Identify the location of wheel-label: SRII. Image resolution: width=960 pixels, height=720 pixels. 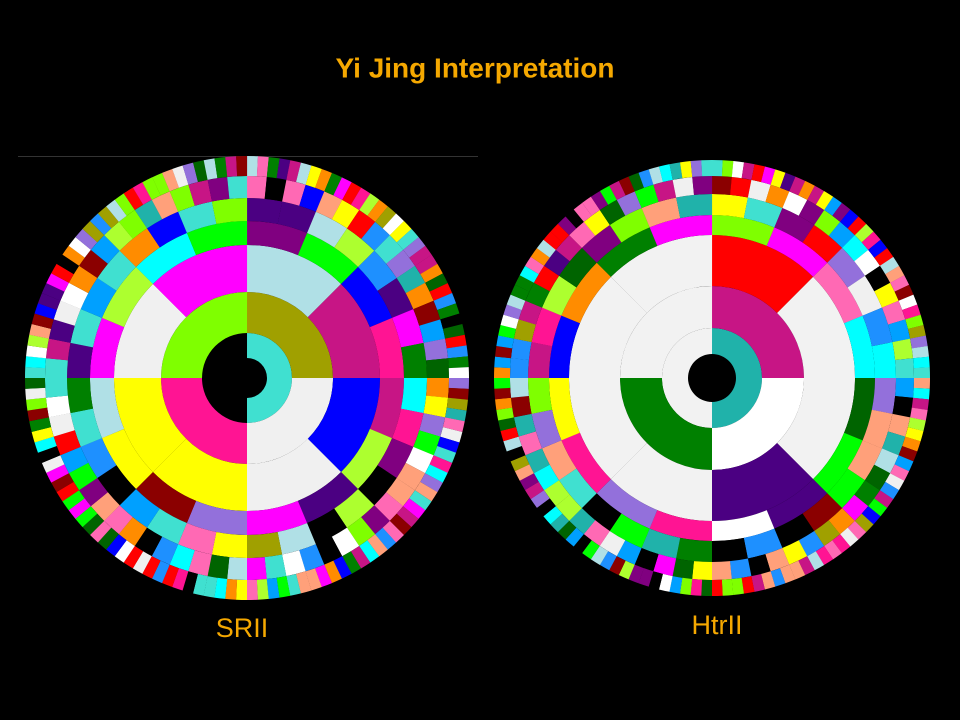
(242, 628).